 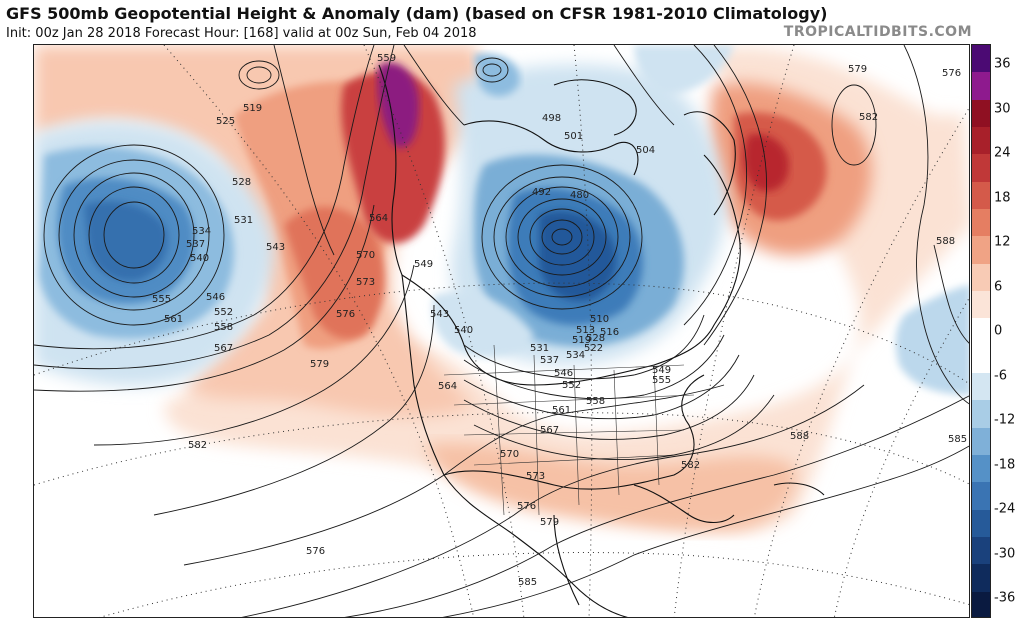 What do you see at coordinates (541, 192) in the screenshot?
I see `contour-label: 492` at bounding box center [541, 192].